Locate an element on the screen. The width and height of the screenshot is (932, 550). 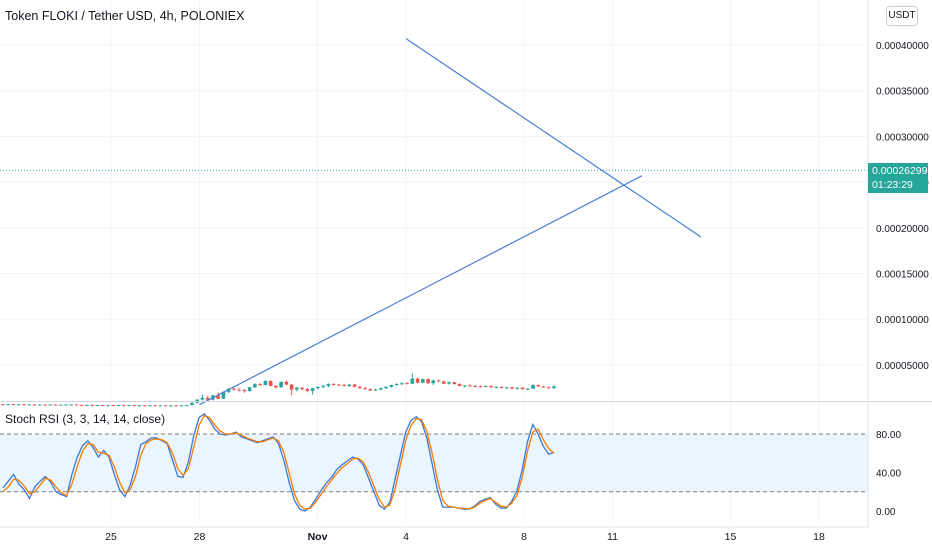
trendline-upper is located at coordinates (553, 138).